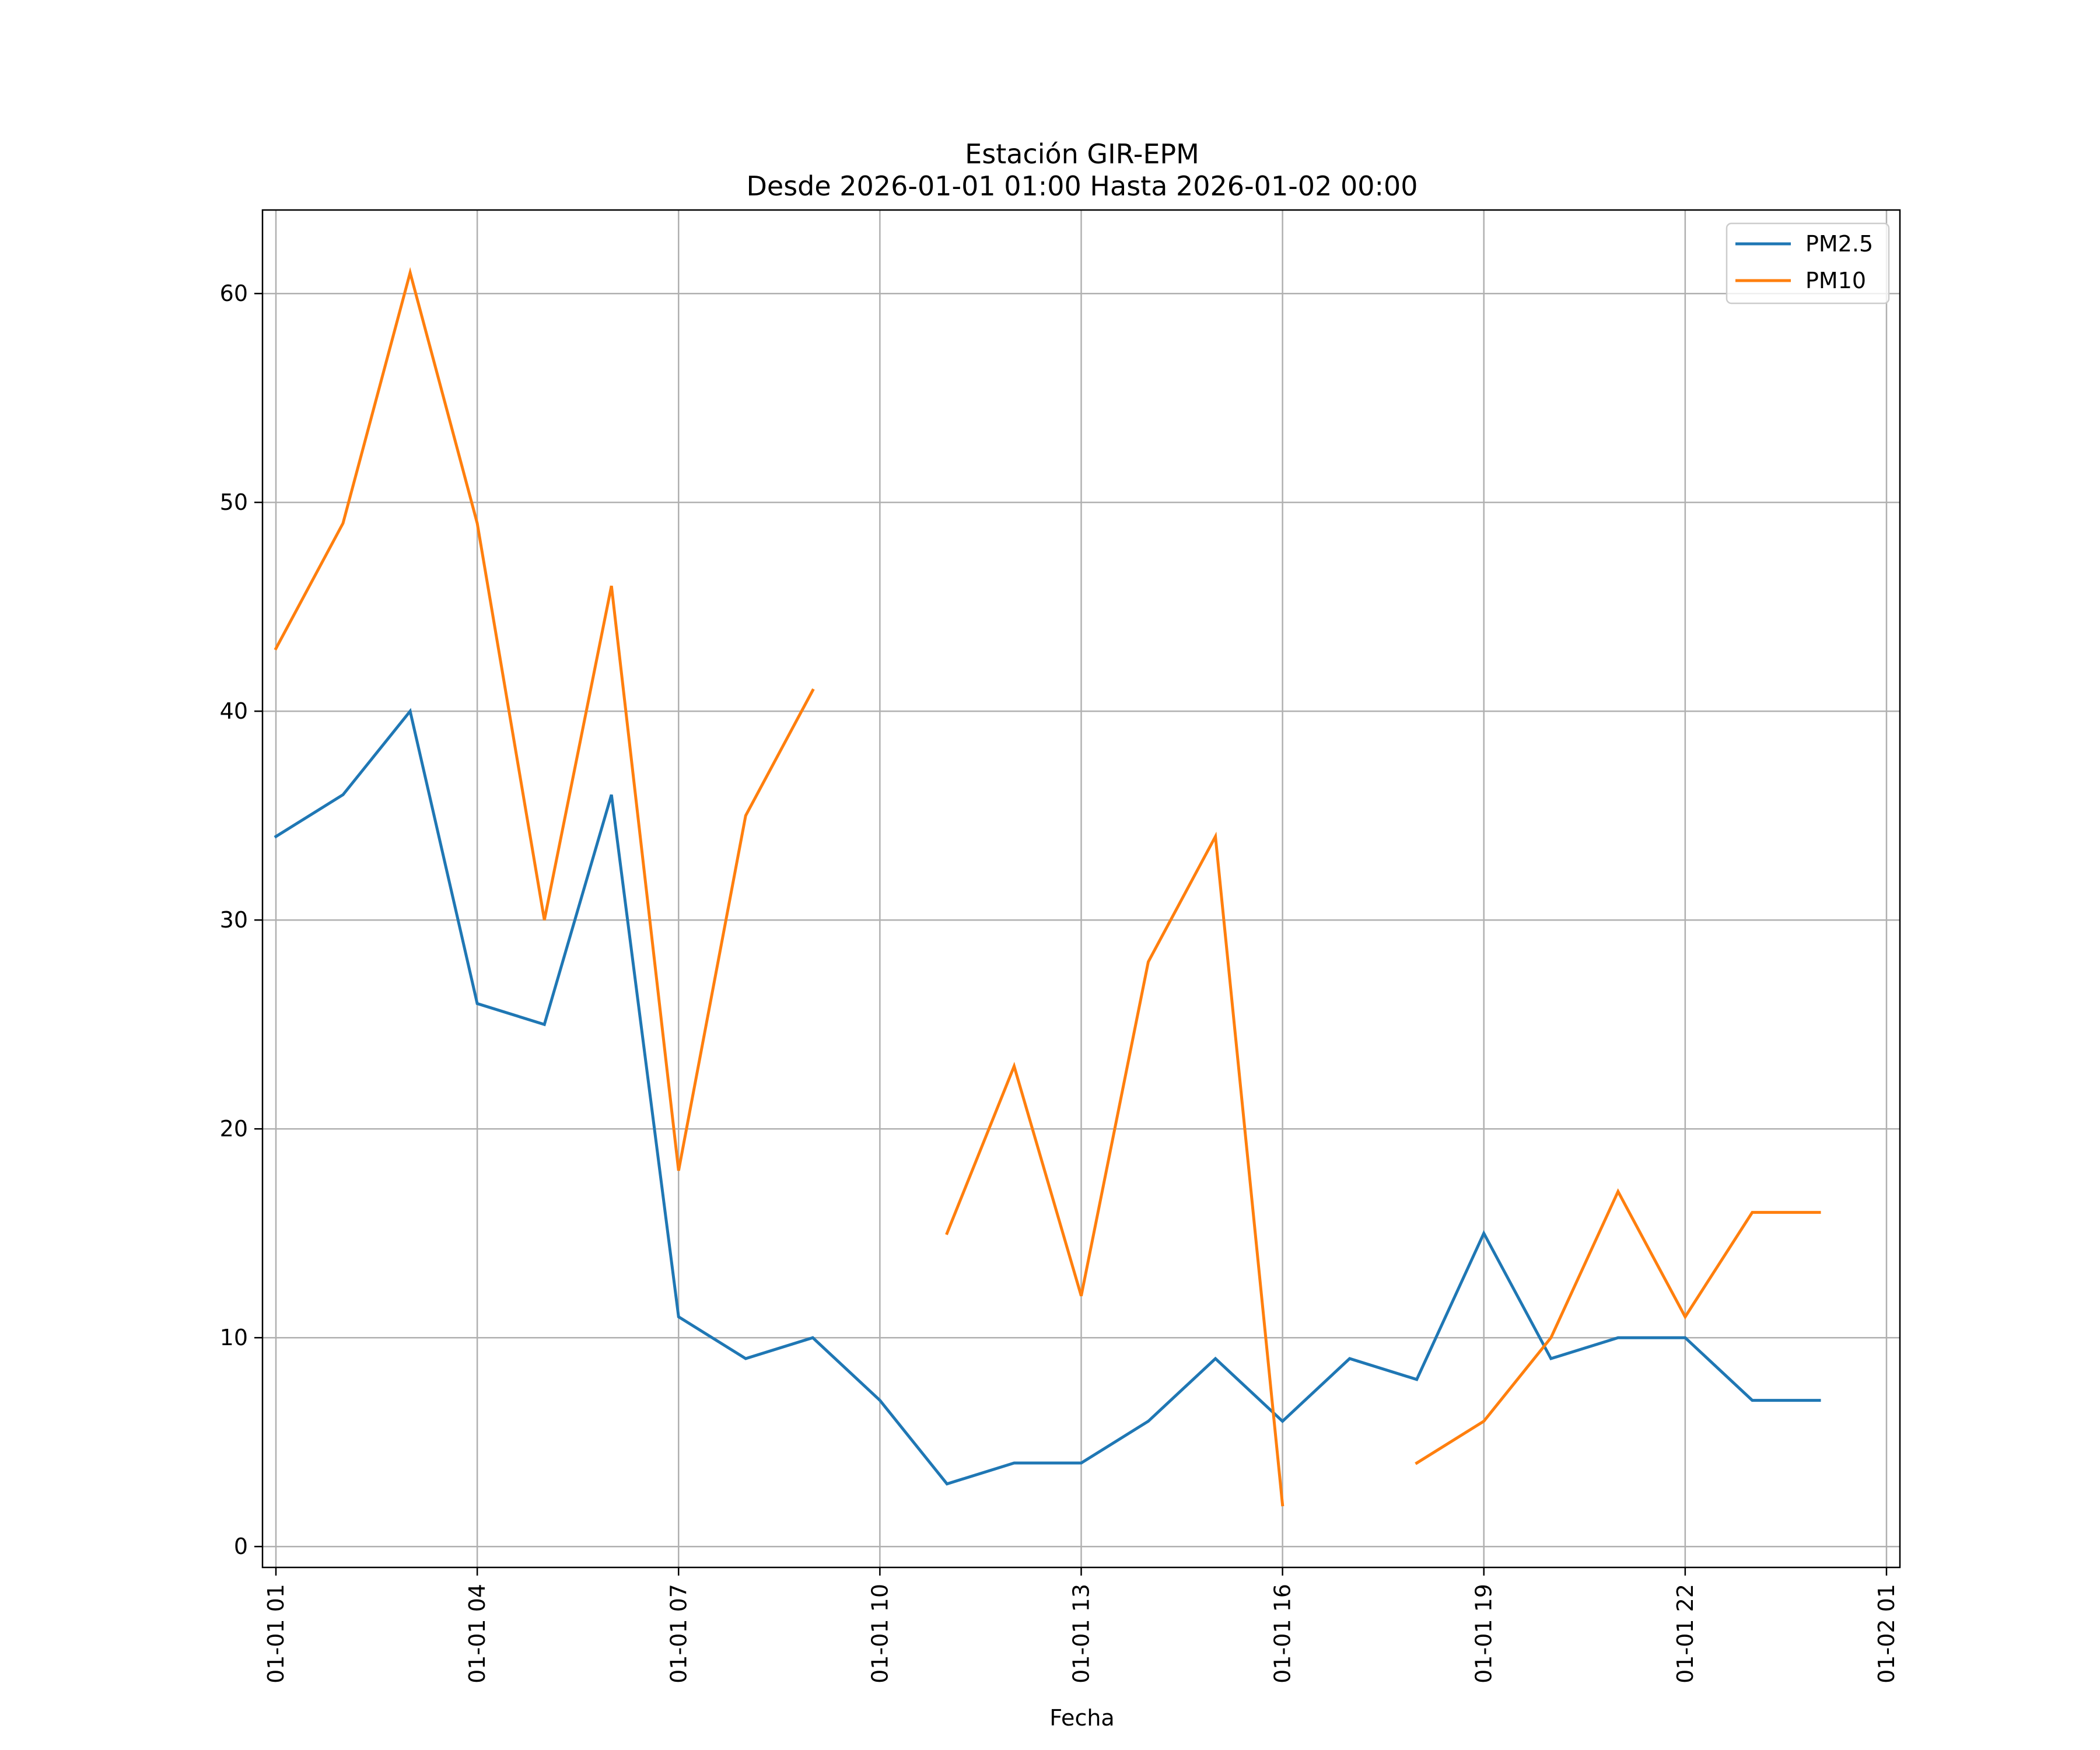  Describe the element at coordinates (477, 1634) in the screenshot. I see `x-tick-label: 01-01 04` at that location.